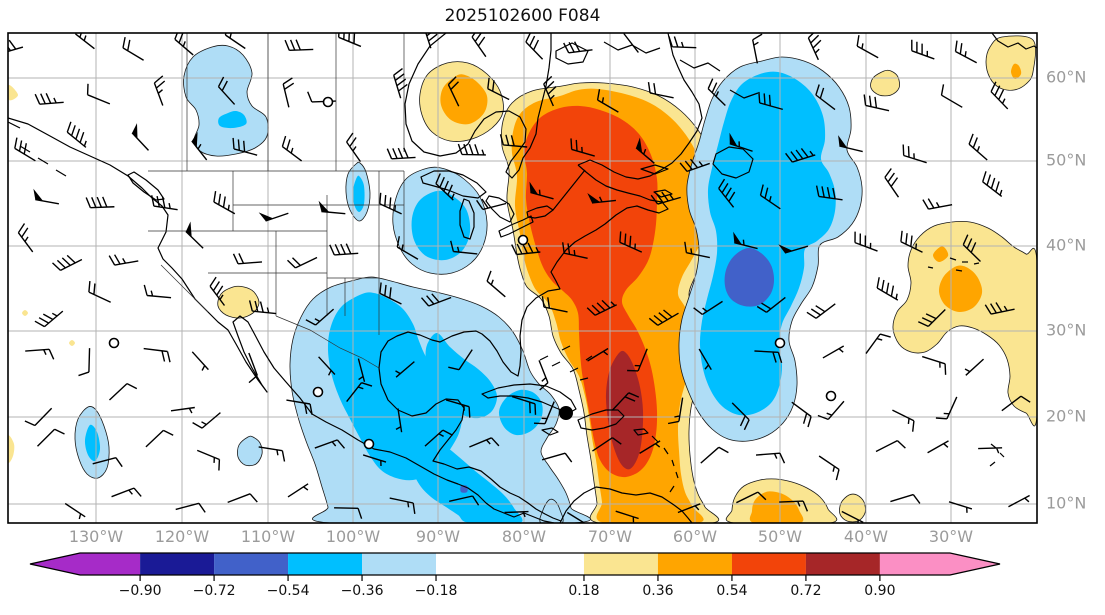 The height and width of the screenshot is (615, 1105). I want to click on lon-tick-label: 50°W, so click(780, 536).